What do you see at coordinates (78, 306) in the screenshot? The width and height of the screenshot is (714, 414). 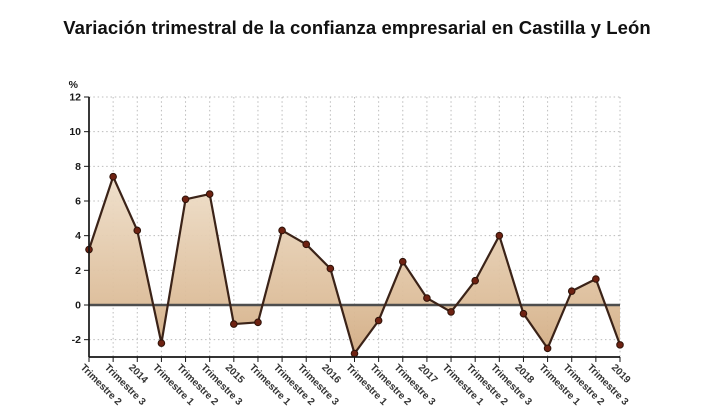 I see `y-axis-label: 0` at bounding box center [78, 306].